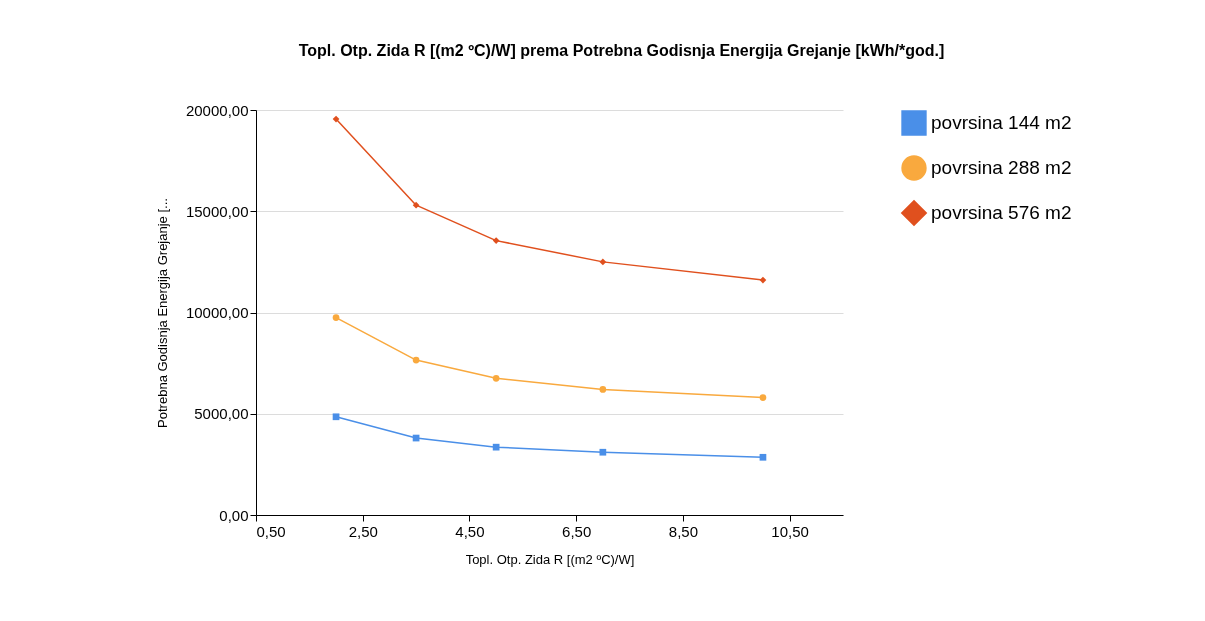 This screenshot has height=621, width=1205. What do you see at coordinates (217, 312) in the screenshot?
I see `y-tick-label: 10000,00` at bounding box center [217, 312].